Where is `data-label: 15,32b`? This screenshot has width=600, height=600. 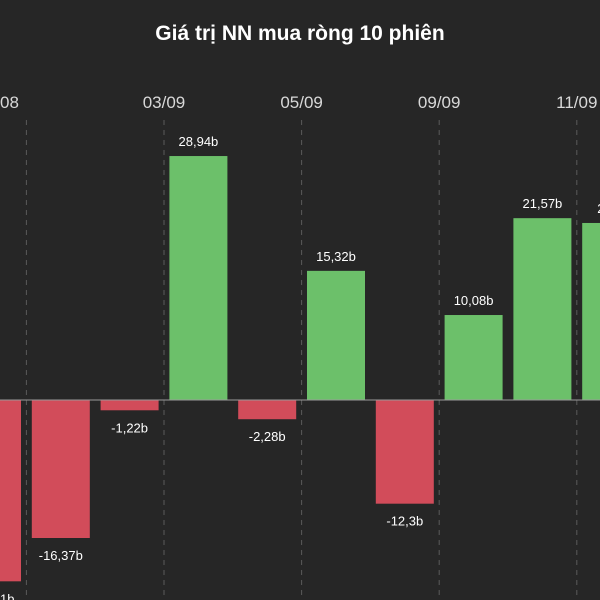
data-label: 15,32b is located at coordinates (336, 256).